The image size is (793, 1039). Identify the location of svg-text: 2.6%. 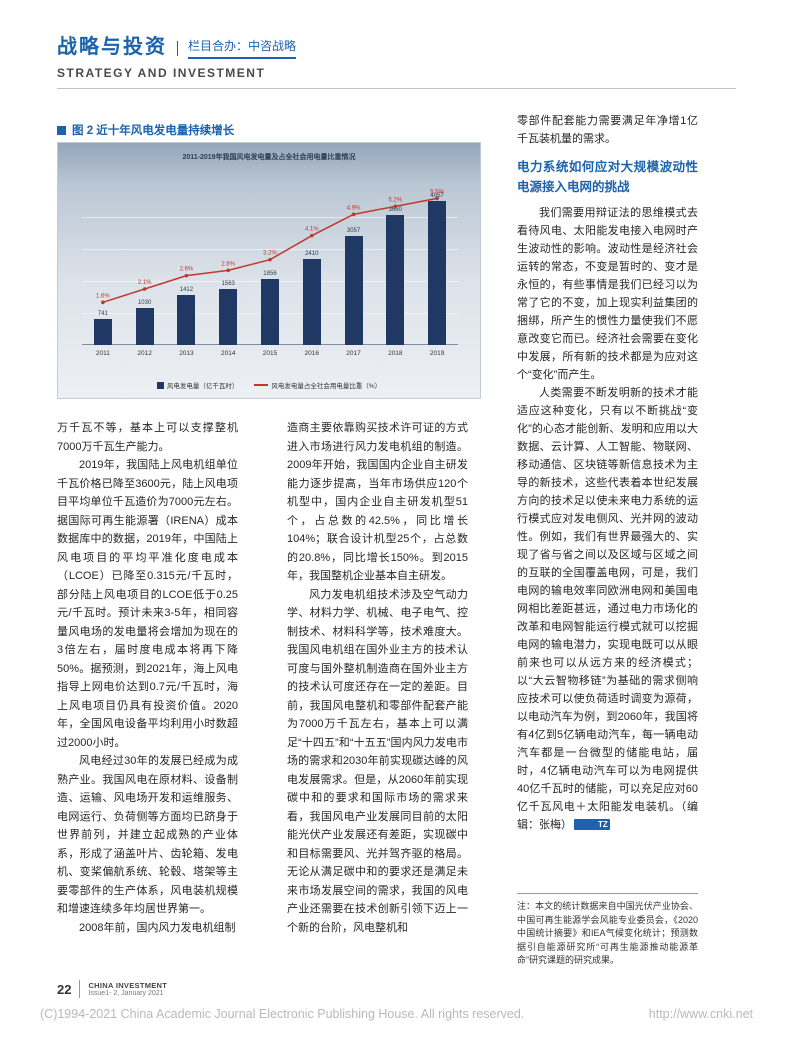
(187, 270).